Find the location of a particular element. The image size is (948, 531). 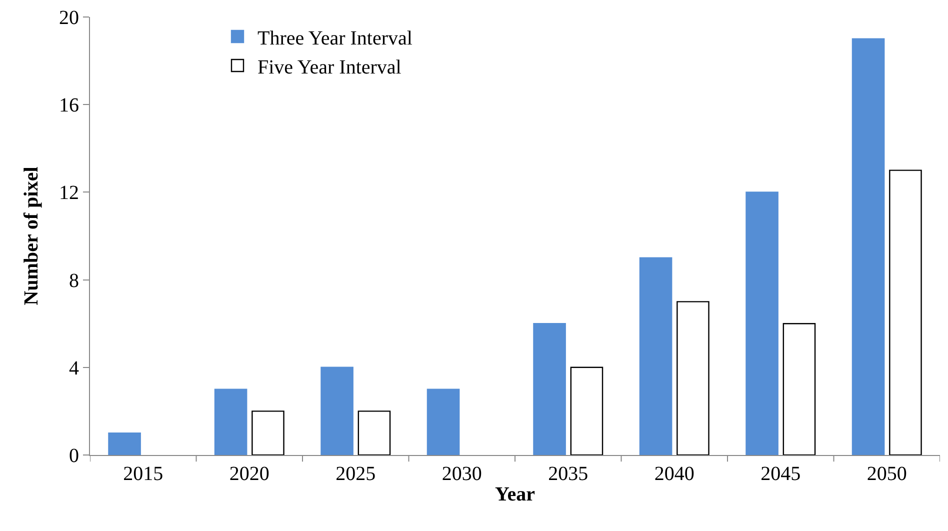

x-tick-label: 2025 is located at coordinates (356, 474).